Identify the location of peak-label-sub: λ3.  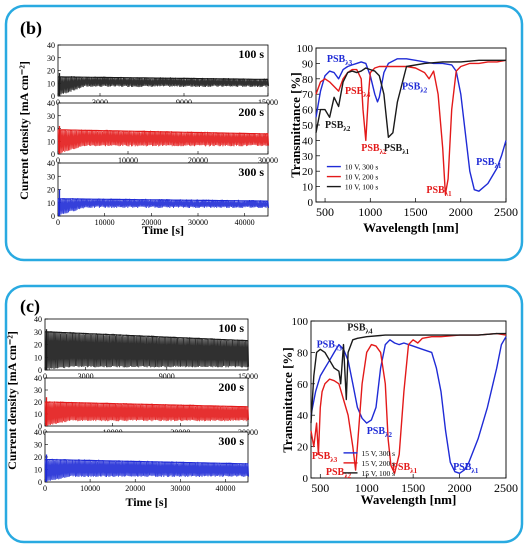
(333, 460).